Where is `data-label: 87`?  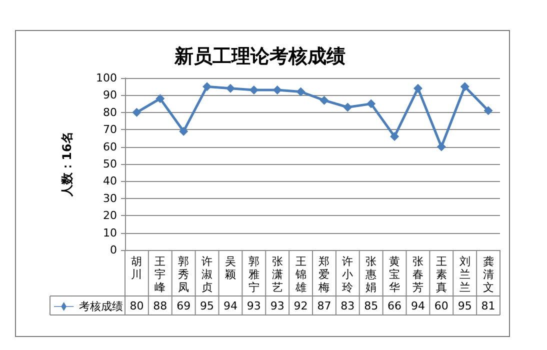 data-label: 87 is located at coordinates (324, 306).